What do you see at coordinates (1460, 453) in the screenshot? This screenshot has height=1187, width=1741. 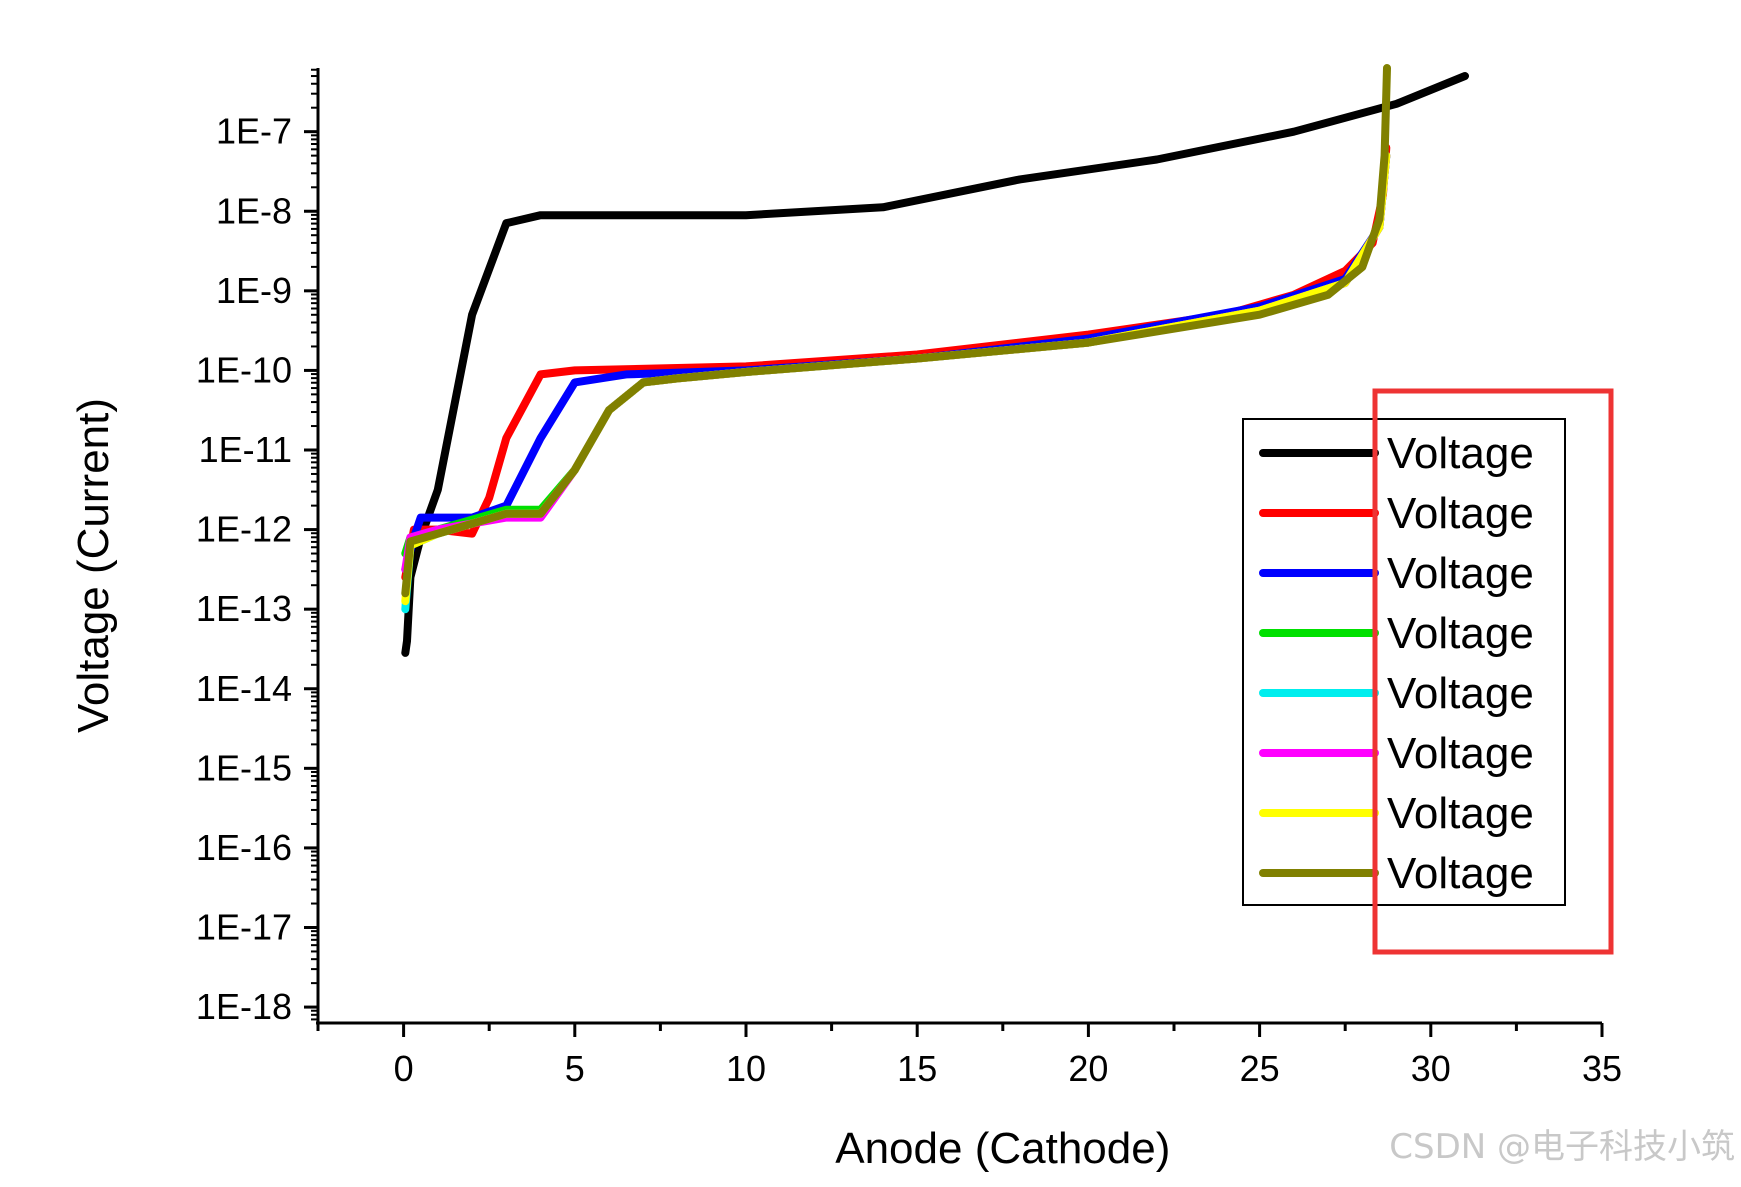 I see `legend-label-1: Voltage` at bounding box center [1460, 453].